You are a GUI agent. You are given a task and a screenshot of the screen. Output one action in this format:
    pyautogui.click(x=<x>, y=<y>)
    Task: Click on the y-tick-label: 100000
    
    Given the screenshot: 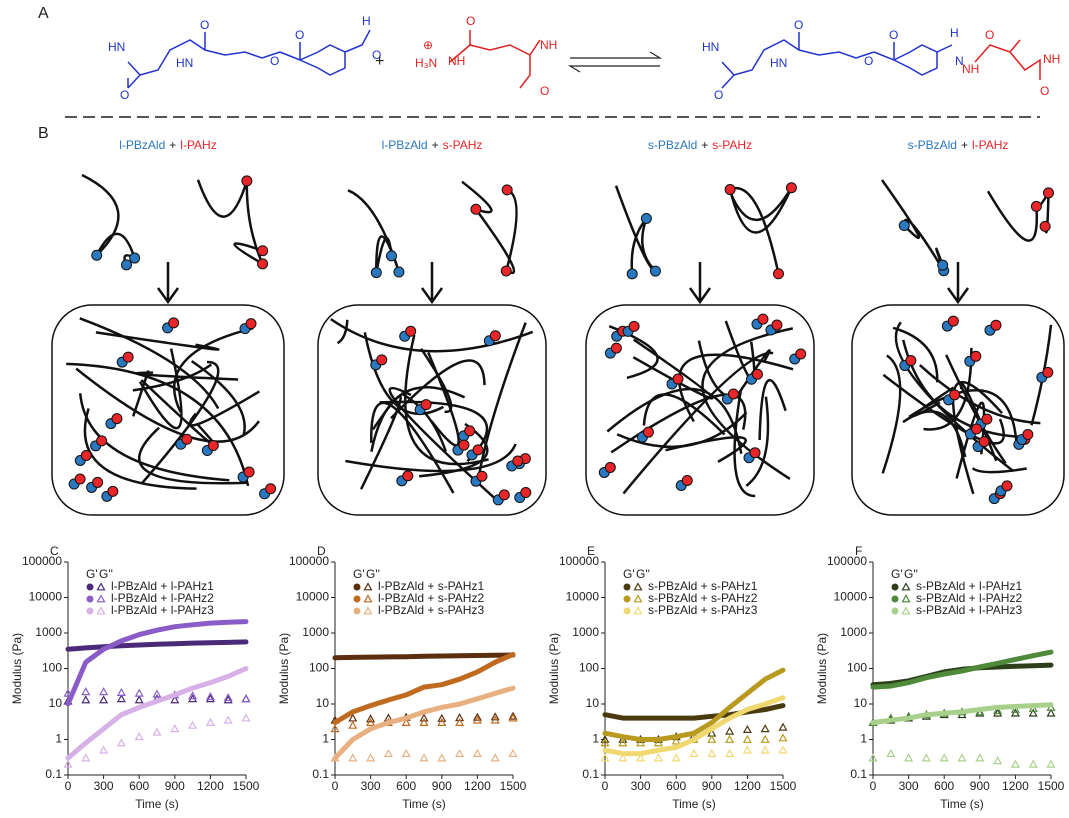 What is the action you would take?
    pyautogui.click(x=42, y=561)
    